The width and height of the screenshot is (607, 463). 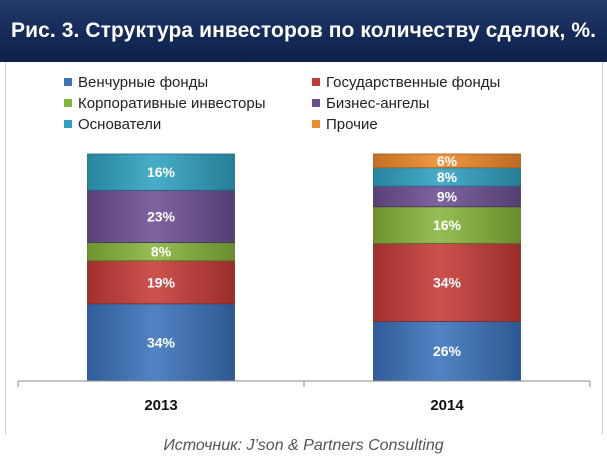 I want to click on data-label: 26%, so click(x=447, y=351).